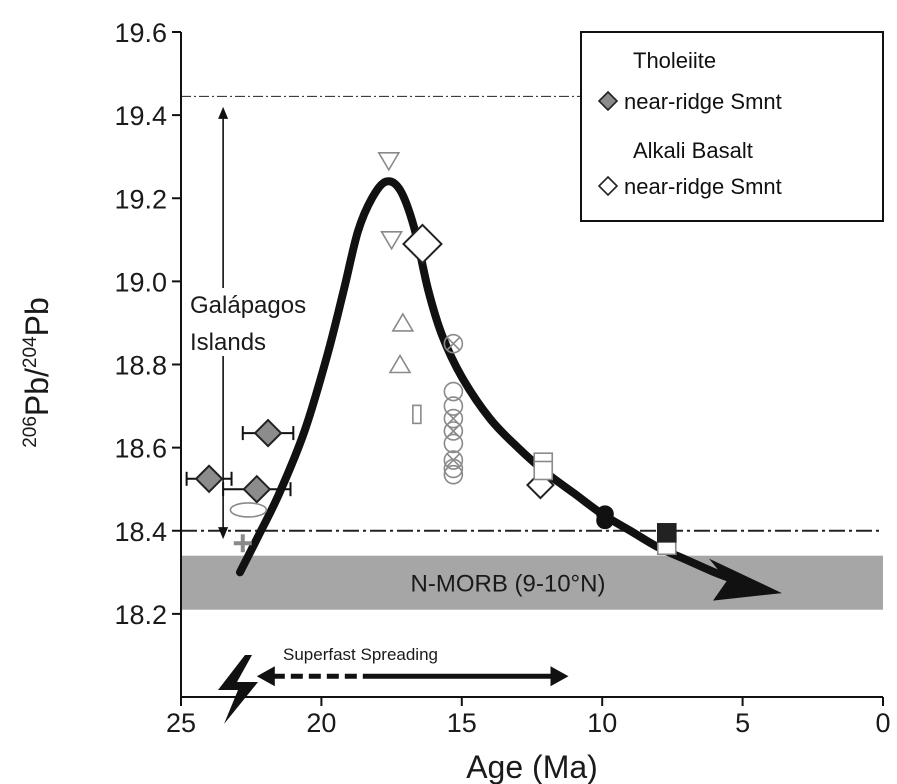  Describe the element at coordinates (602, 723) in the screenshot. I see `x-tick-label: 10` at that location.